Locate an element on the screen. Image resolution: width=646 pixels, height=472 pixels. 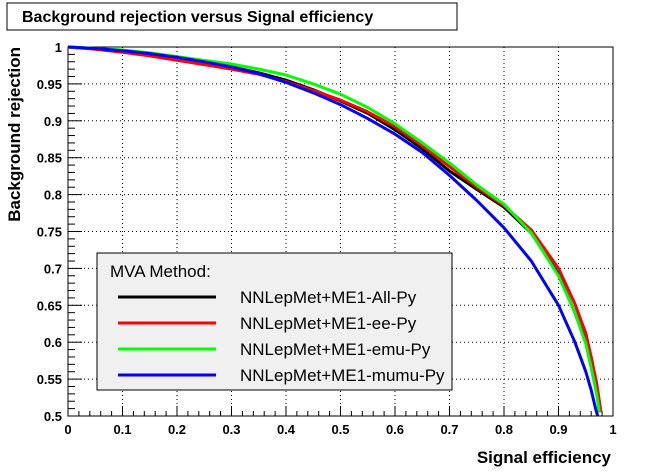
x-tick-label: 0.7 is located at coordinates (449, 429).